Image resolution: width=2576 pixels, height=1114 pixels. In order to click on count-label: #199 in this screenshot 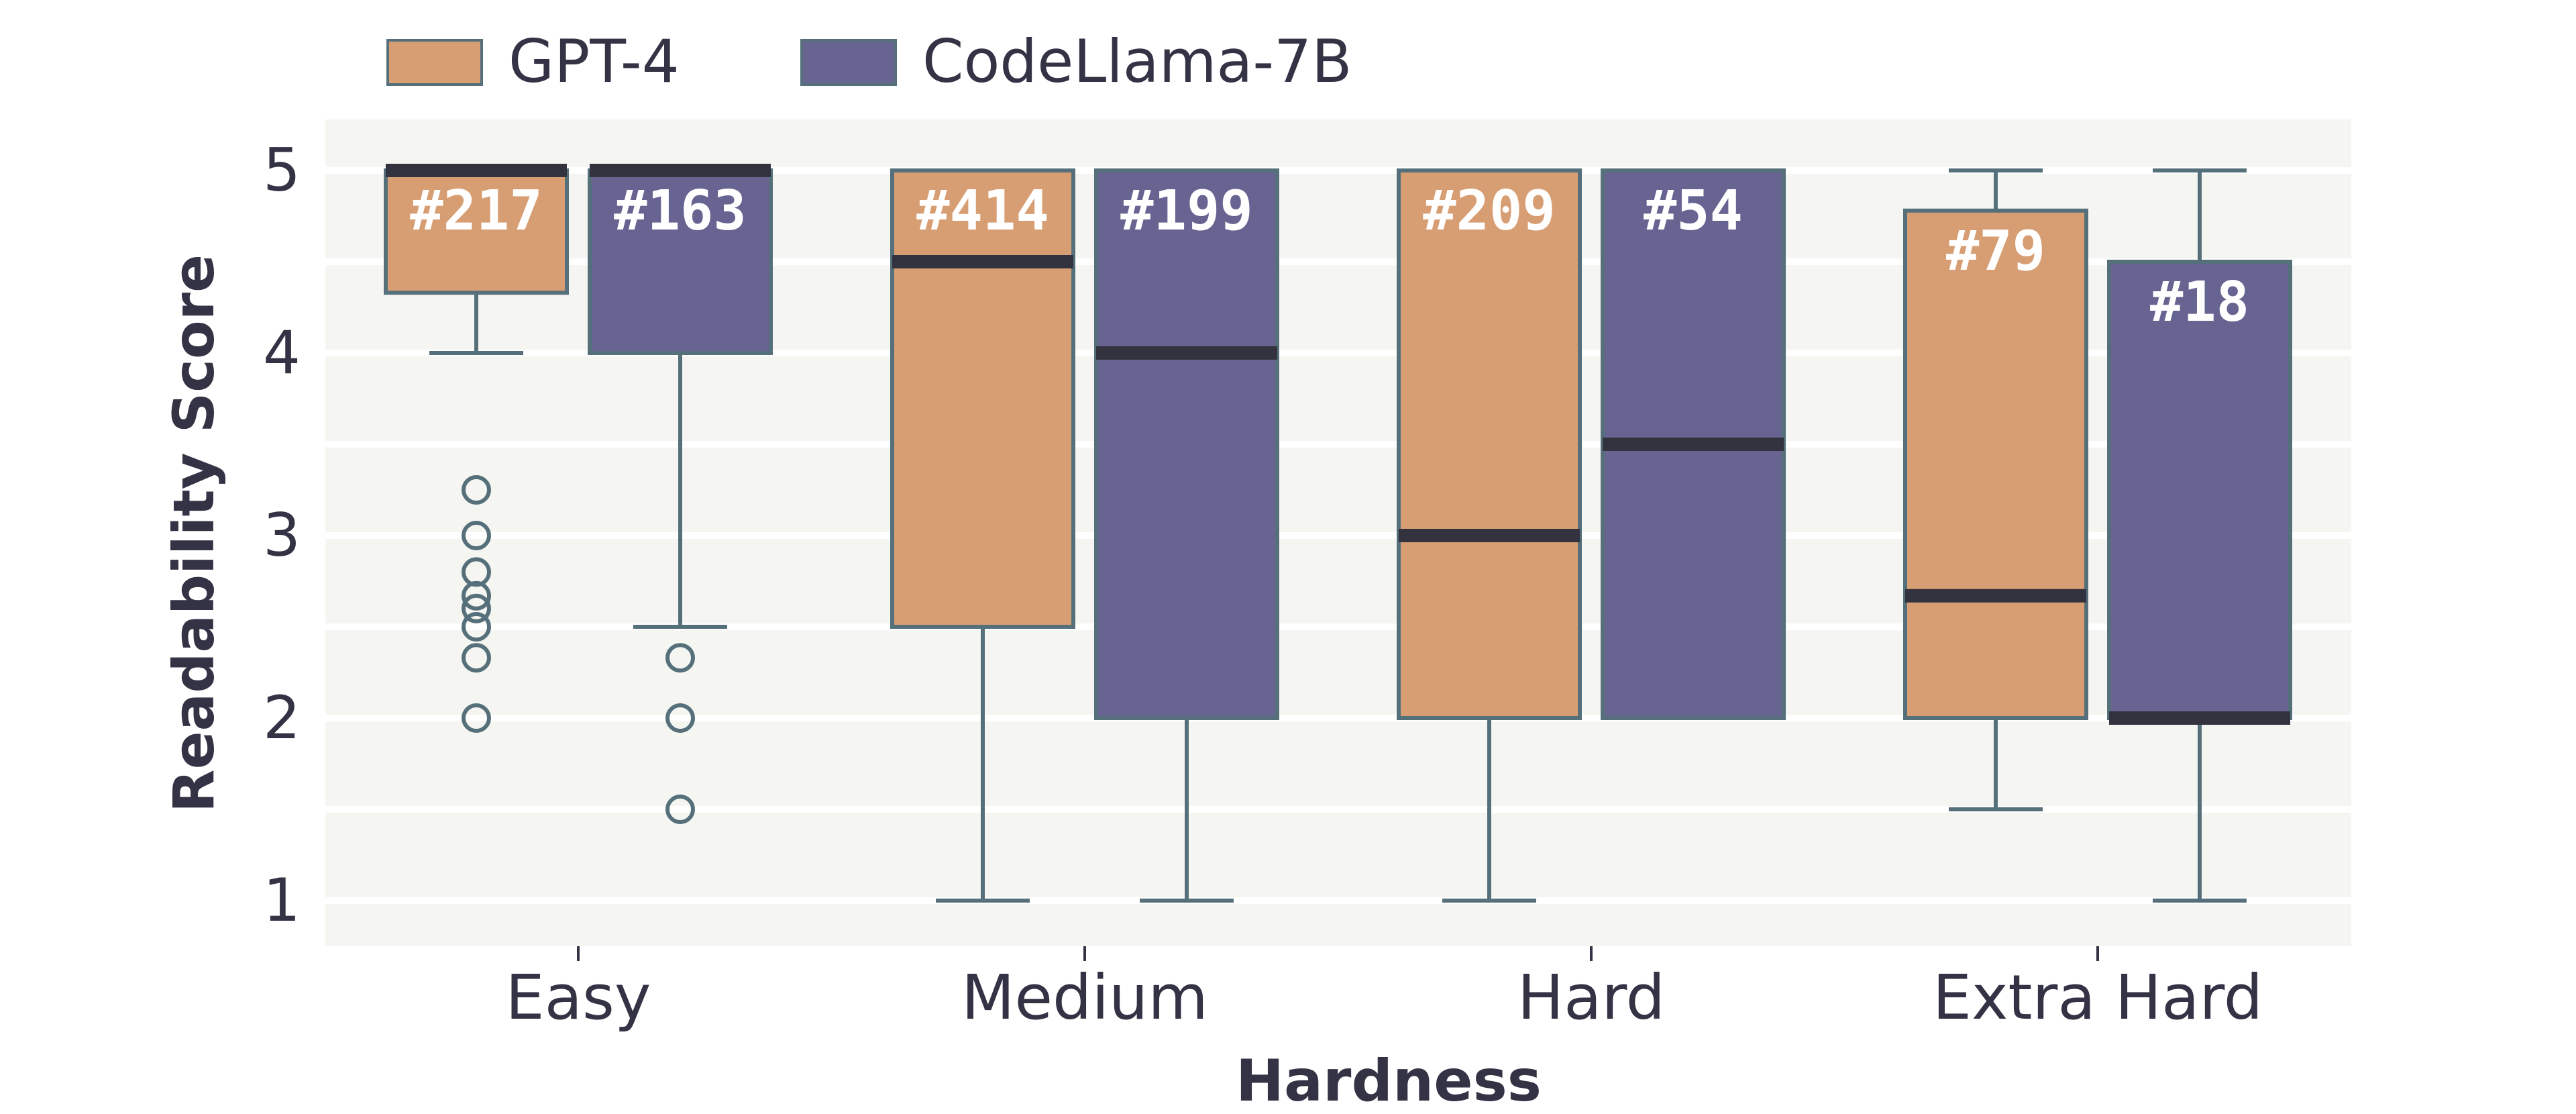, I will do `click(1186, 211)`.